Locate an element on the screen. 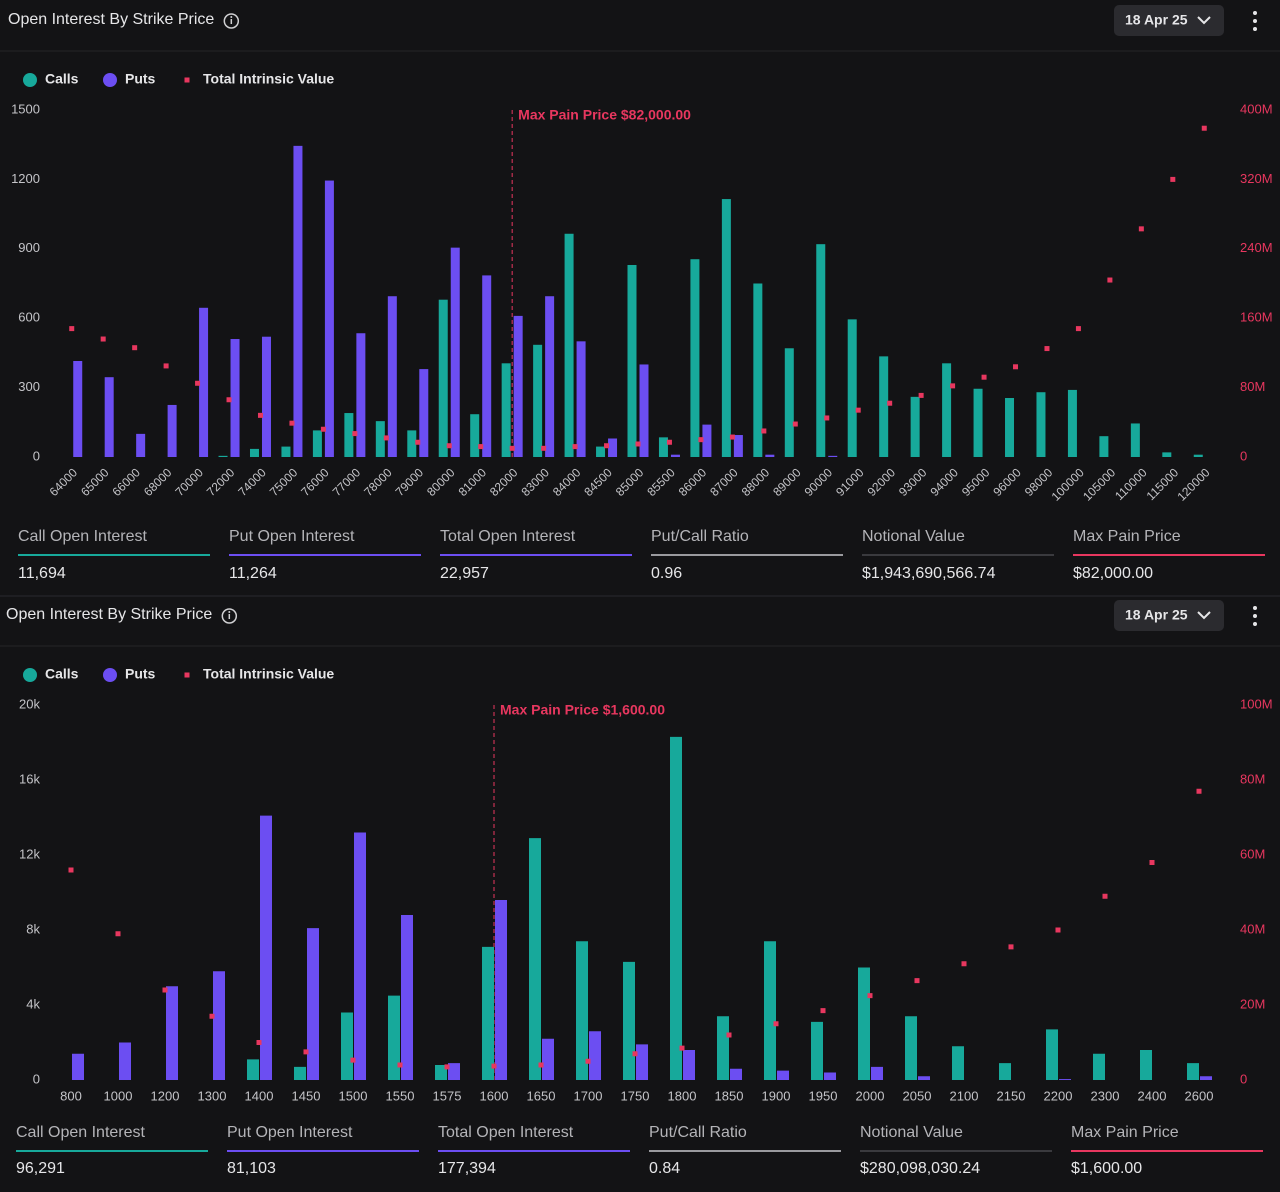 The width and height of the screenshot is (1280, 1192). x-tick-label: 1500 is located at coordinates (353, 1095).